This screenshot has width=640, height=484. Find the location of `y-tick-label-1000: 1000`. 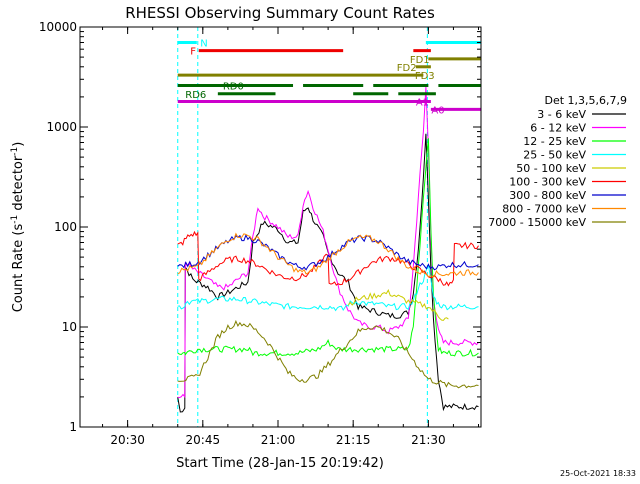

y-tick-label-1000: 1000 is located at coordinates (61, 127).